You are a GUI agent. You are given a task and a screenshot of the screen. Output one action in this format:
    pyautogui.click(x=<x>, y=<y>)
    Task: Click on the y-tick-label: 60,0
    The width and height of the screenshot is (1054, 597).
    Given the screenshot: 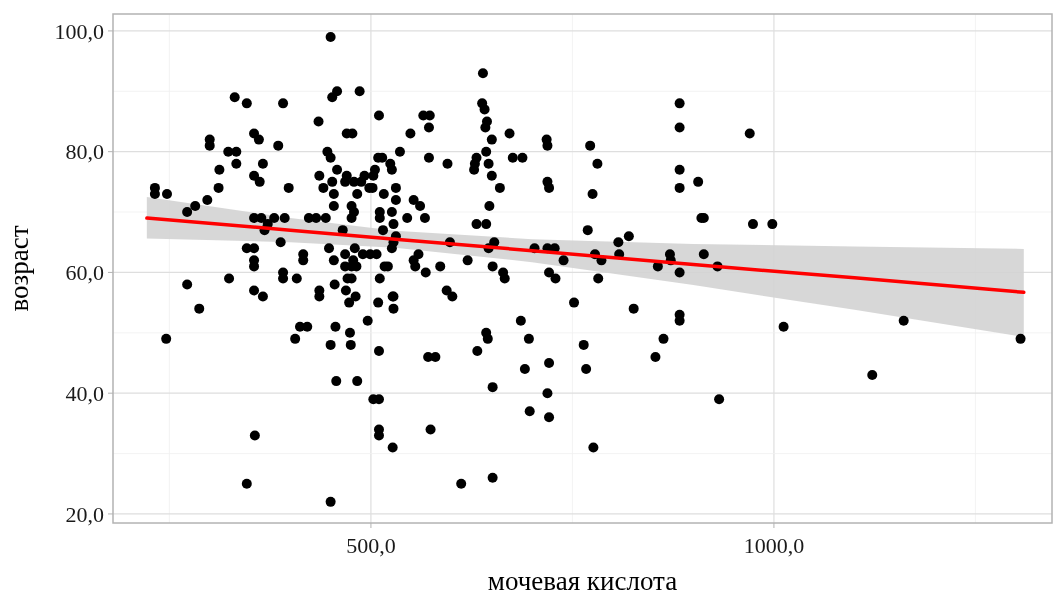 What is the action you would take?
    pyautogui.click(x=84, y=273)
    